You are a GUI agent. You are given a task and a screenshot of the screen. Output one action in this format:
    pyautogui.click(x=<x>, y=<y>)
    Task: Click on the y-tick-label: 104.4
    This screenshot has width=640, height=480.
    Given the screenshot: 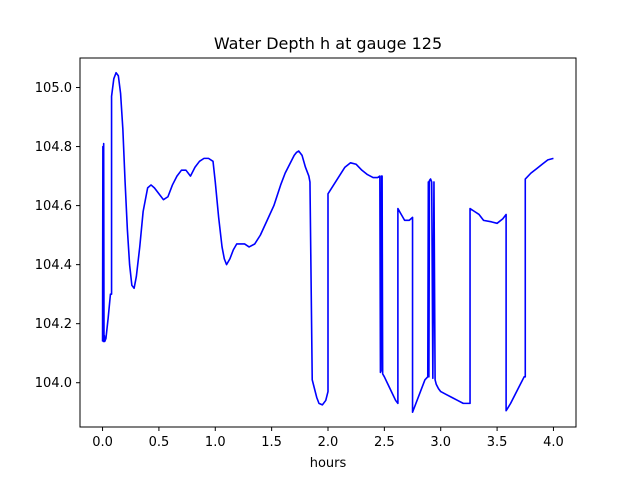 What is the action you would take?
    pyautogui.click(x=53, y=265)
    